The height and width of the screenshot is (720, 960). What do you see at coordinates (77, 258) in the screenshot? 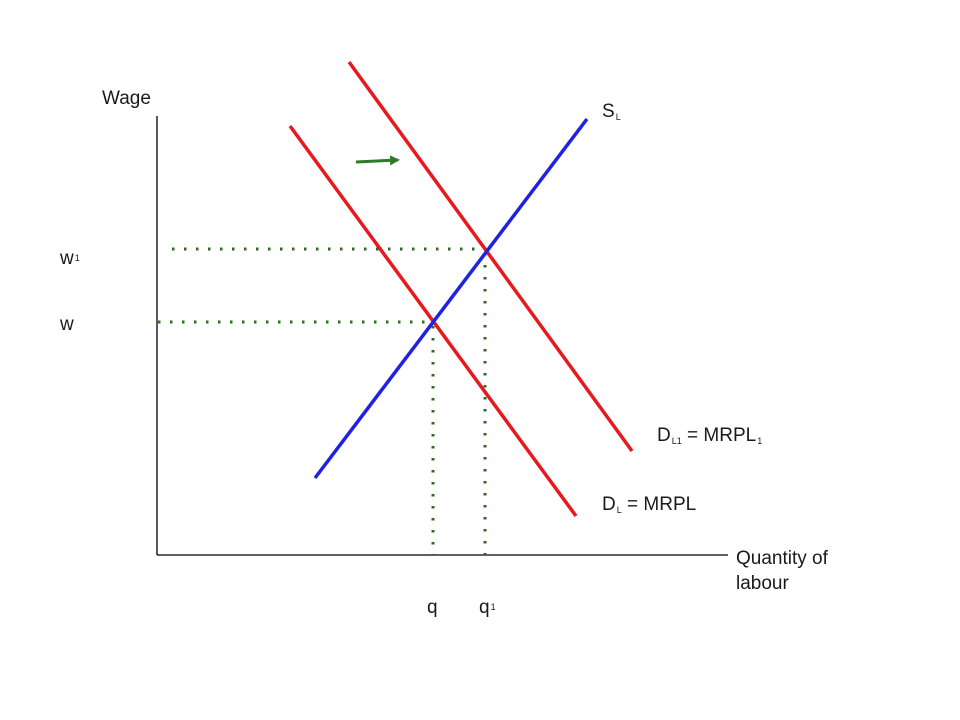
I see `w1-sub: 1` at bounding box center [77, 258].